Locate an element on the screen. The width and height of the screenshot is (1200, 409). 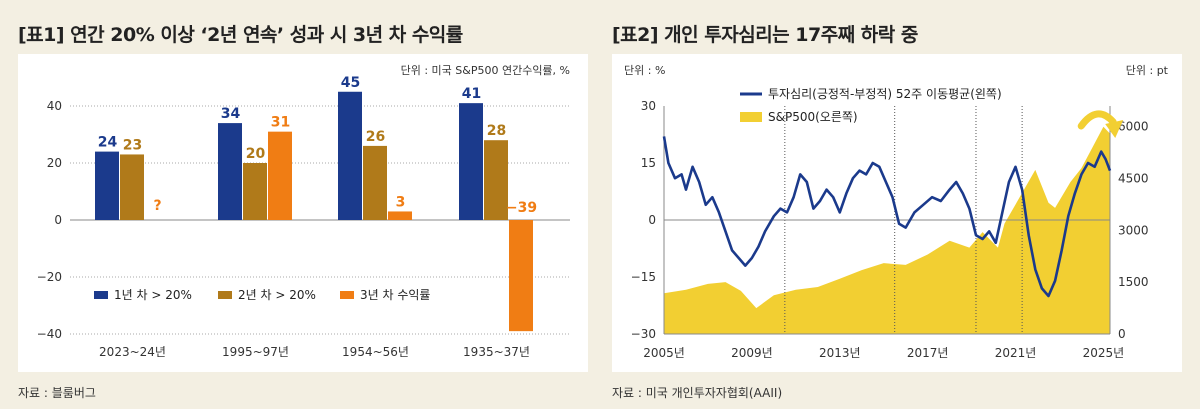
chart2-title: [표2] 개인 투자심리는 17주째 하락 중 is located at coordinates (765, 35).